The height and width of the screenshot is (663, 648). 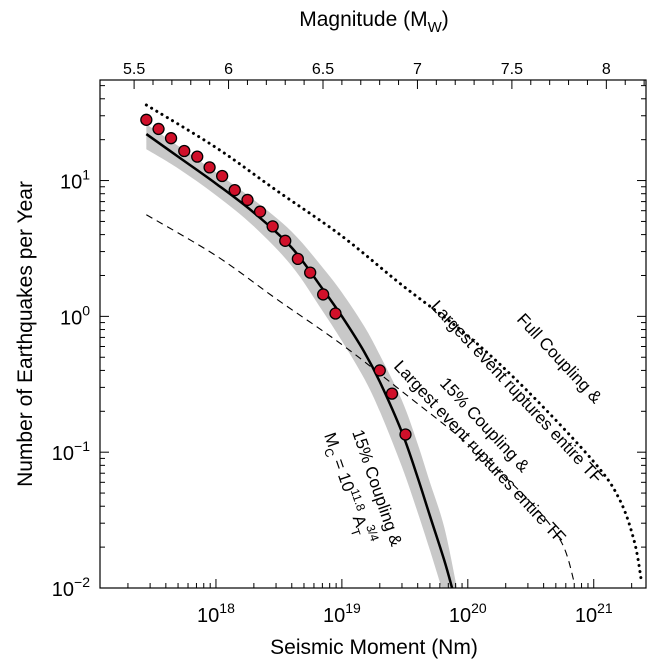 What do you see at coordinates (216, 613) in the screenshot?
I see `x-tick-label-0: 1018` at bounding box center [216, 613].